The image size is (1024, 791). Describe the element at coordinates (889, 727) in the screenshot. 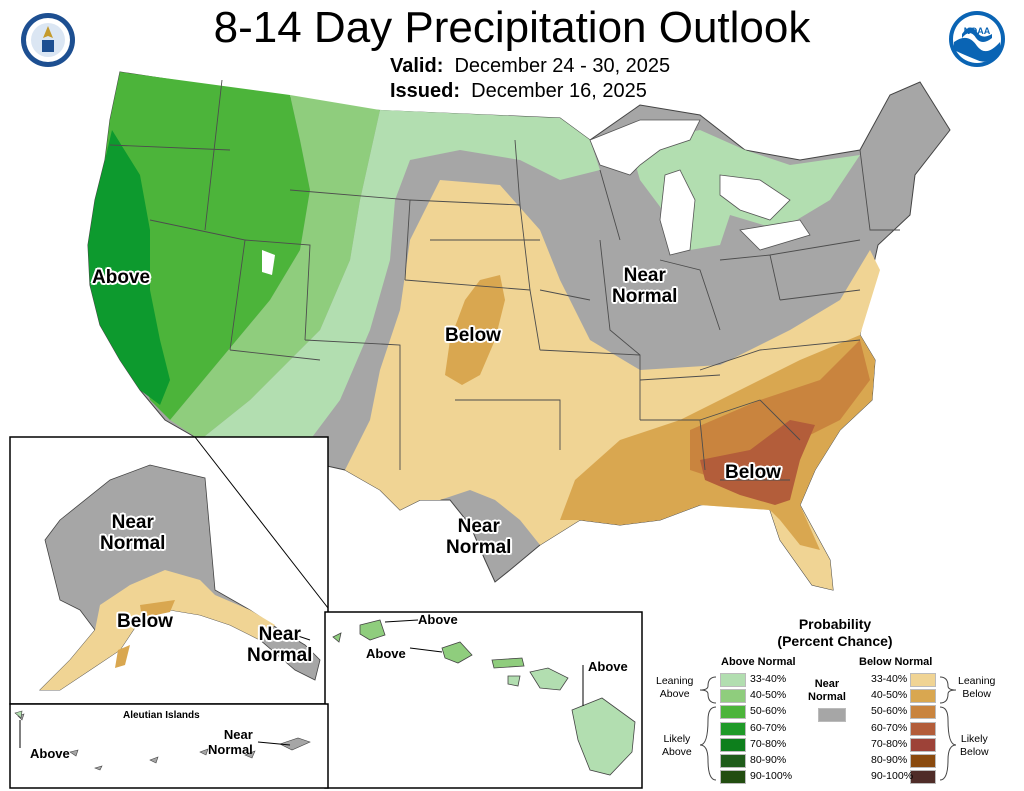

I see `legend-below-item-label: 60-70%` at that location.